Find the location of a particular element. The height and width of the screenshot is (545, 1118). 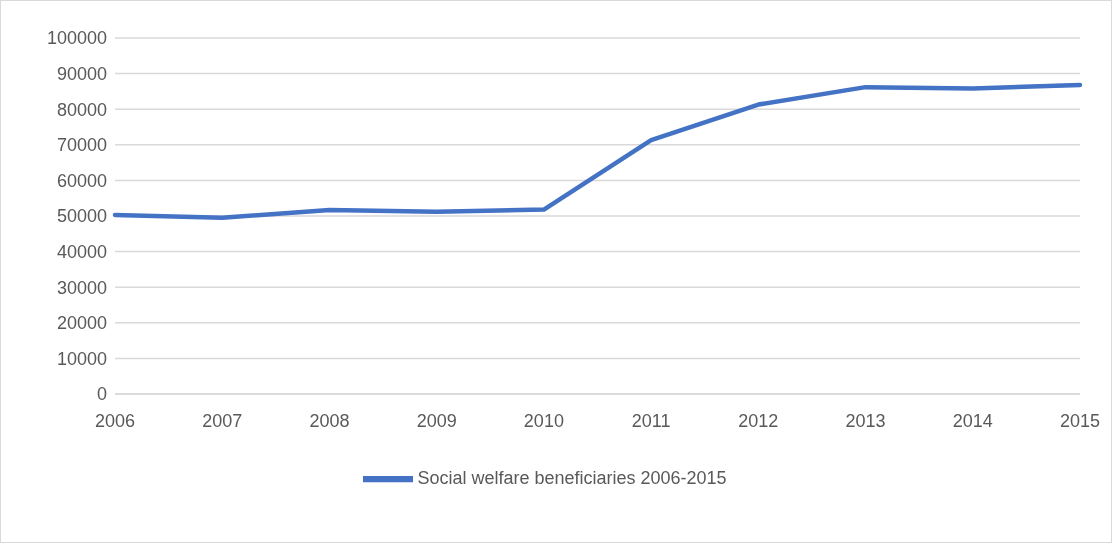

x-tick-label: 2006 is located at coordinates (115, 420).